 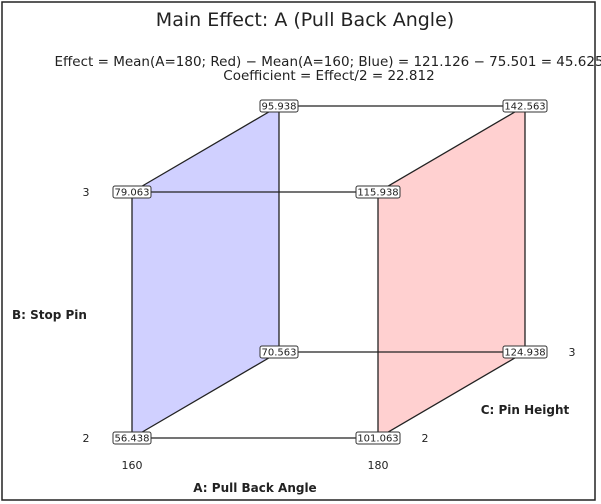 I want to click on corner-value-a160-b2-c3: 70.563, so click(x=279, y=352).